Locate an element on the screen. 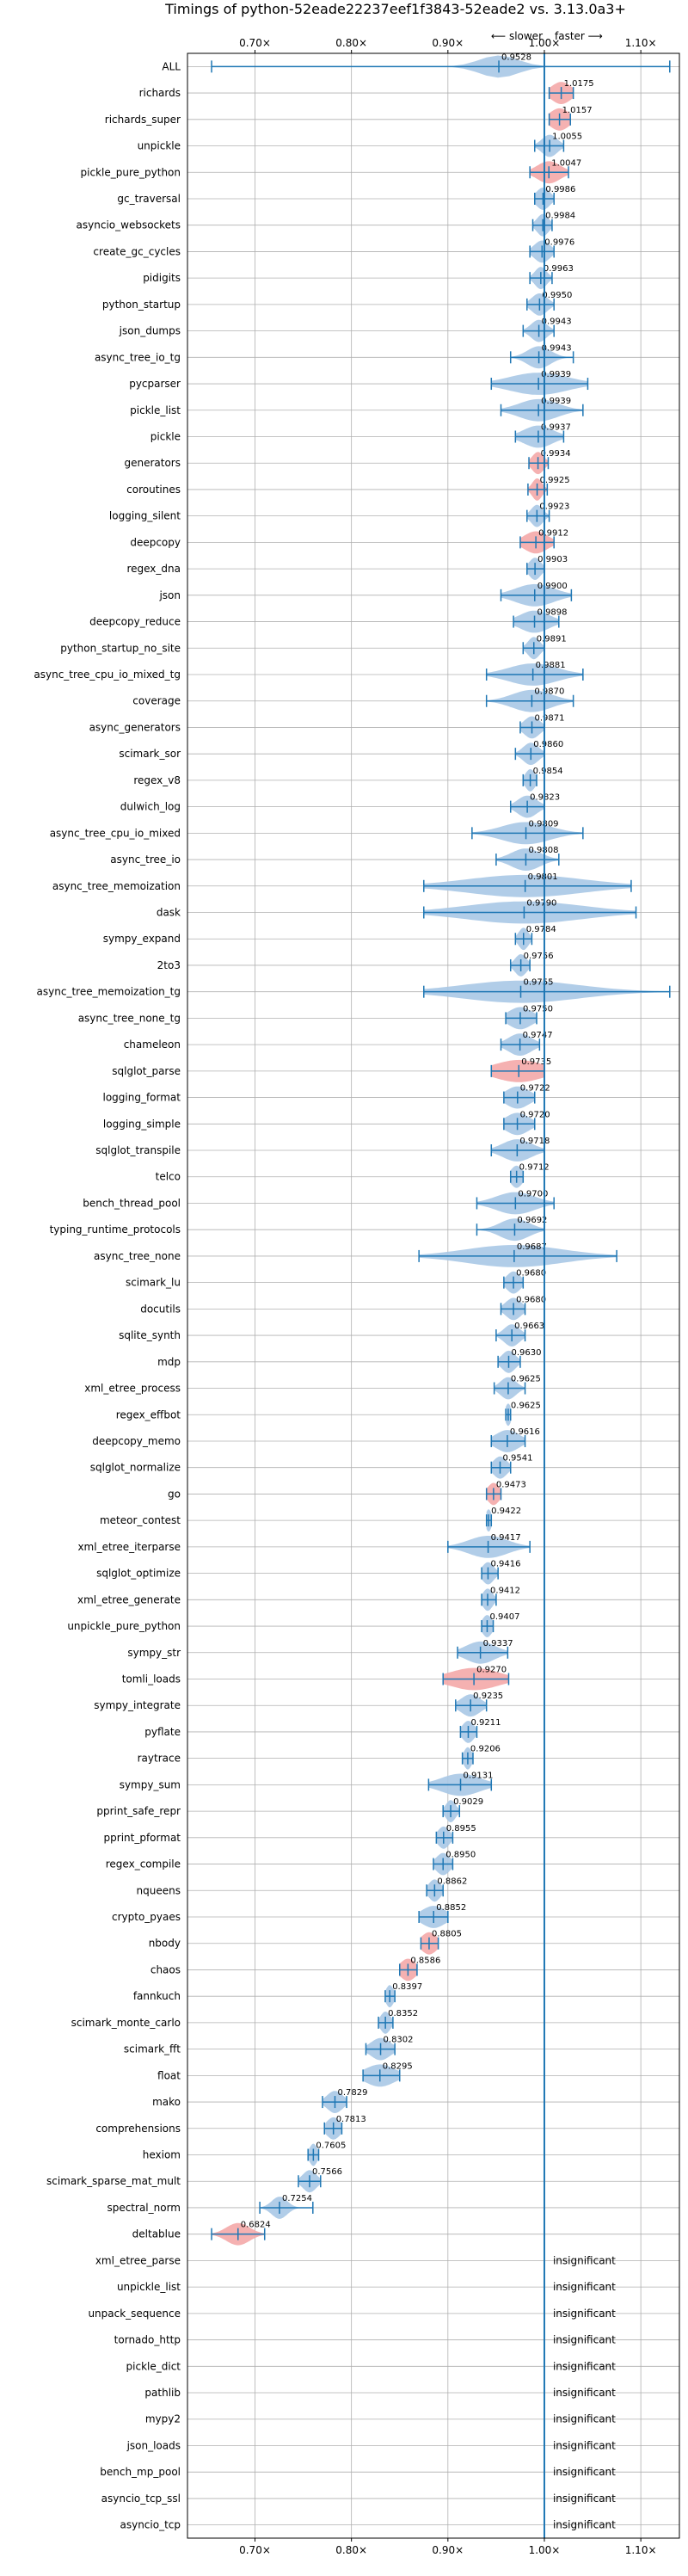 This screenshot has height=2576, width=688. benchmark-label: xml_etree_parse is located at coordinates (138, 2260).